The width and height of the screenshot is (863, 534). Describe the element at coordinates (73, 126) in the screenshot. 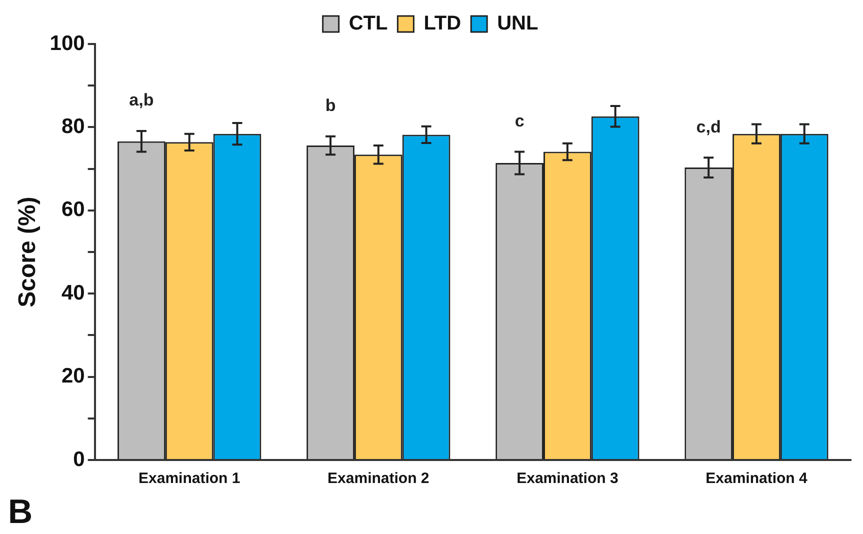

I see `y-tick-label: 80` at that location.